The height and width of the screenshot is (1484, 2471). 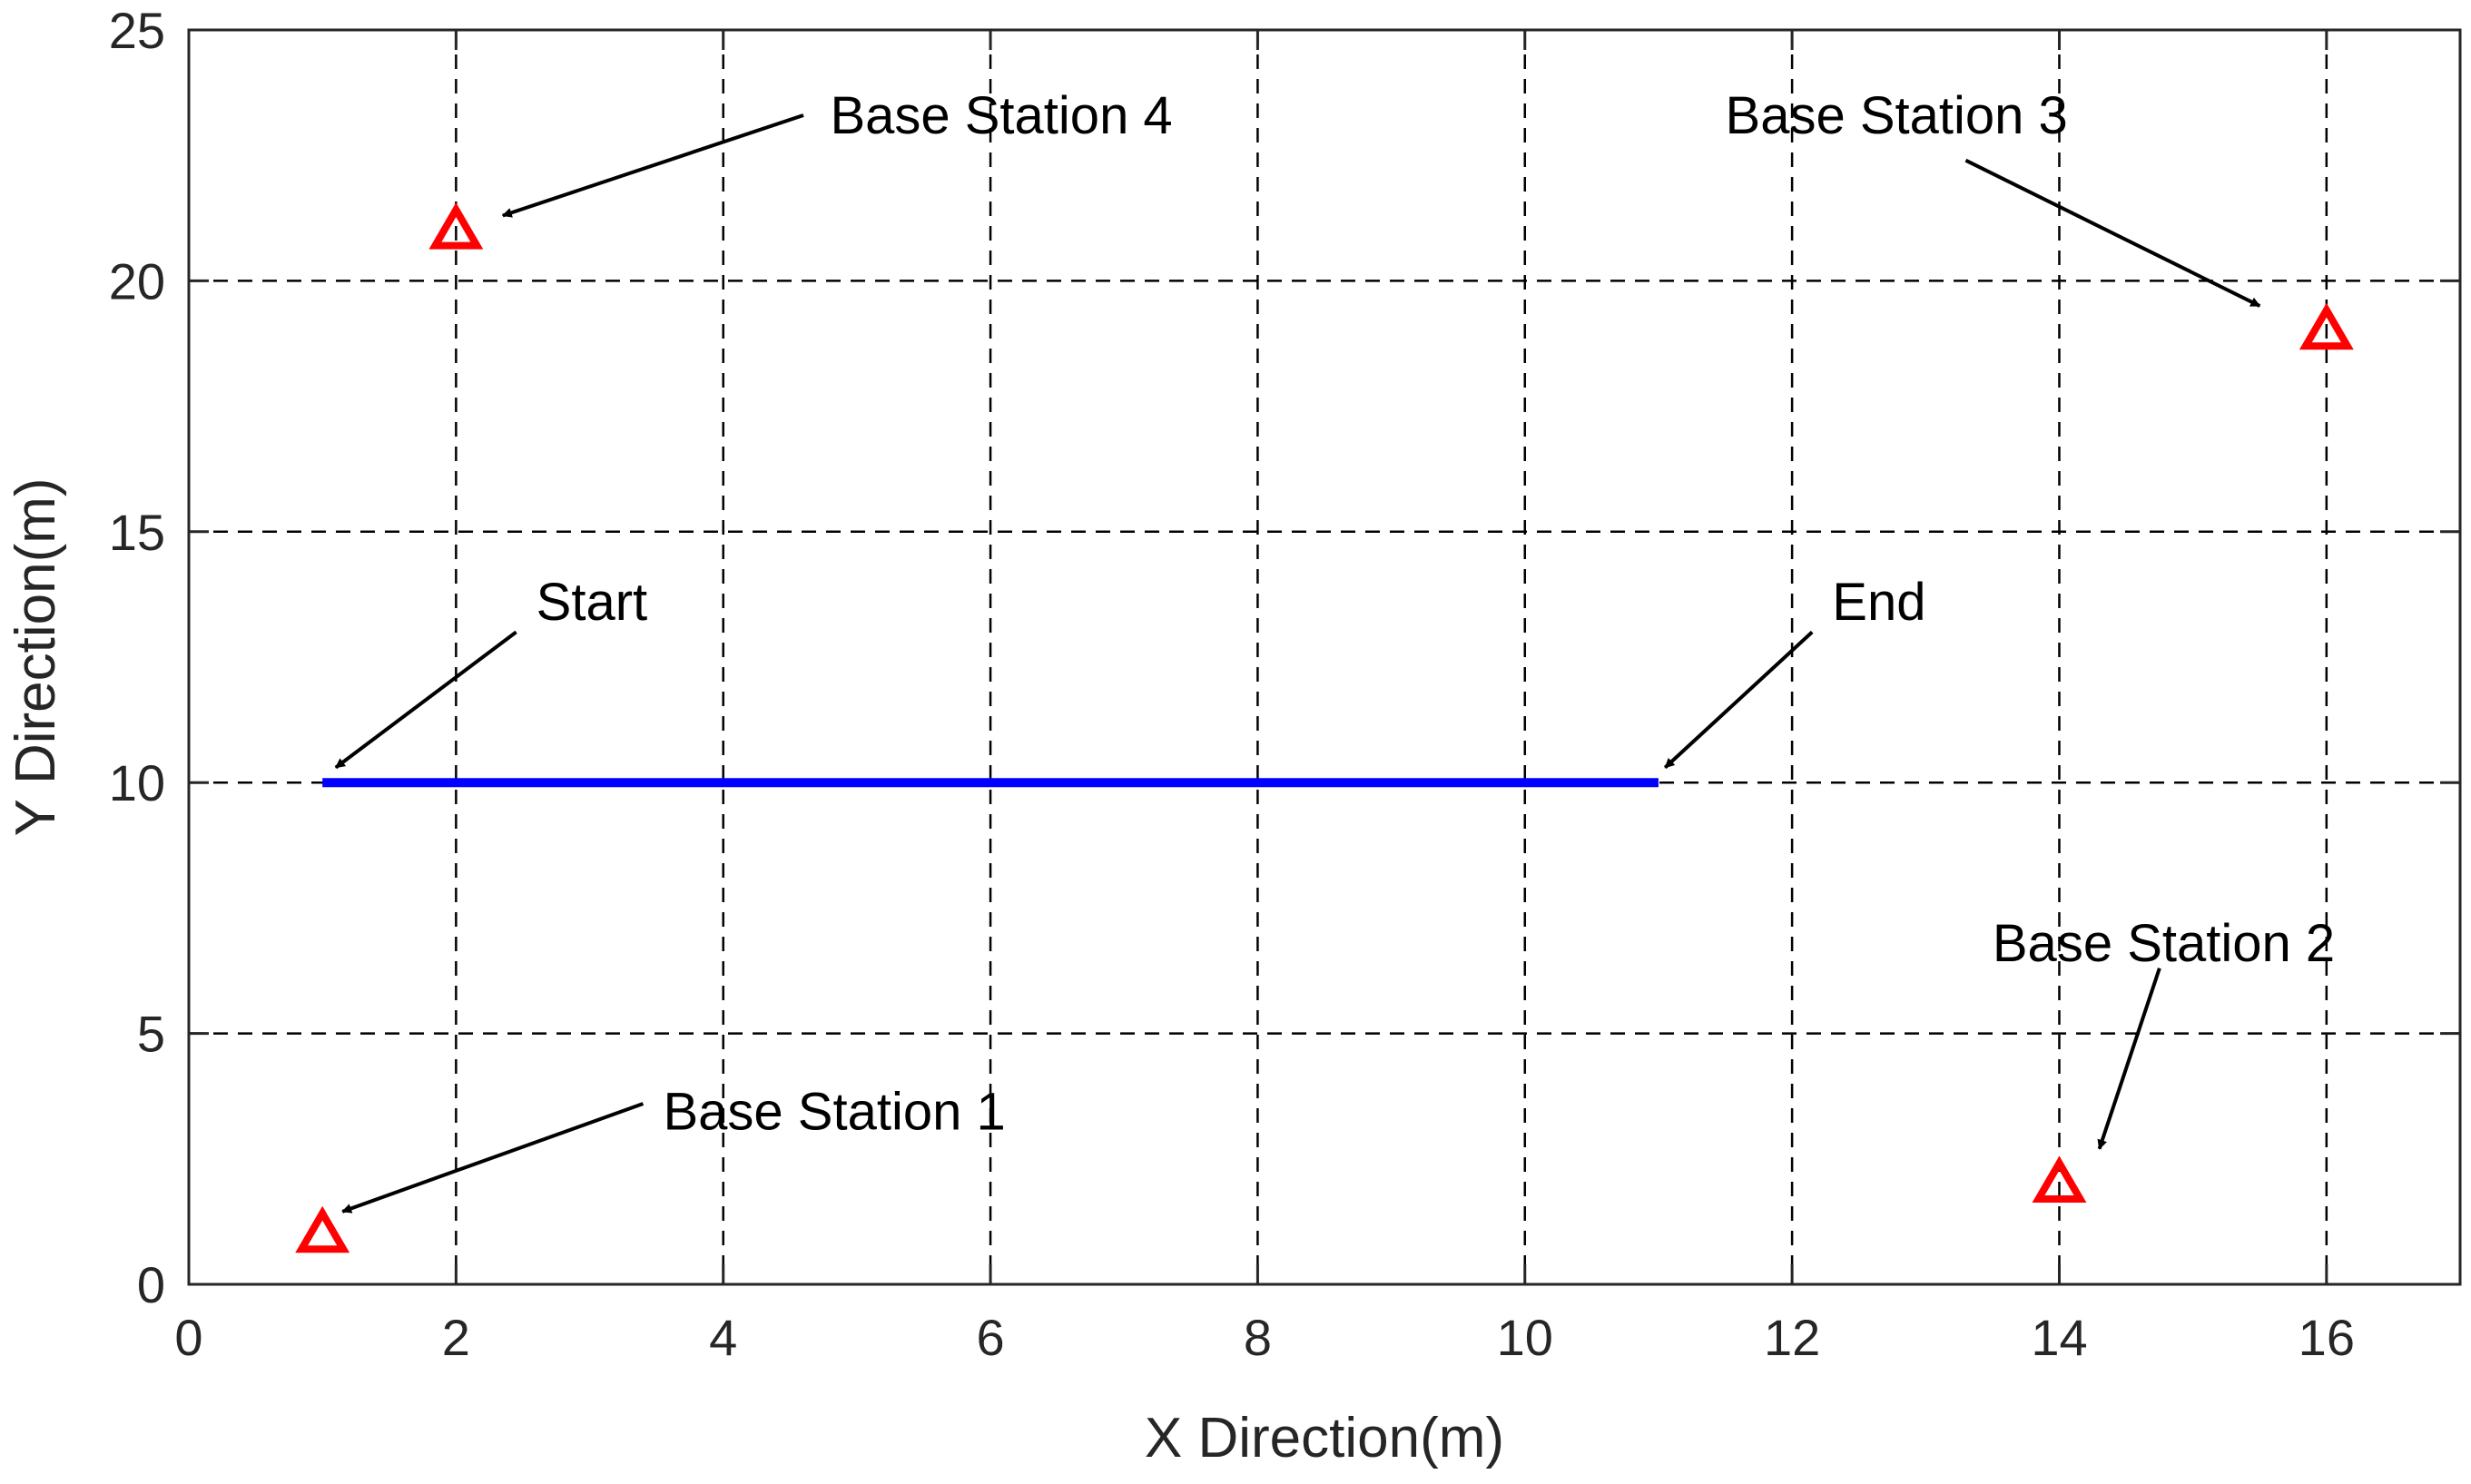 What do you see at coordinates (723, 1337) in the screenshot?
I see `x-tick-label: 4` at bounding box center [723, 1337].